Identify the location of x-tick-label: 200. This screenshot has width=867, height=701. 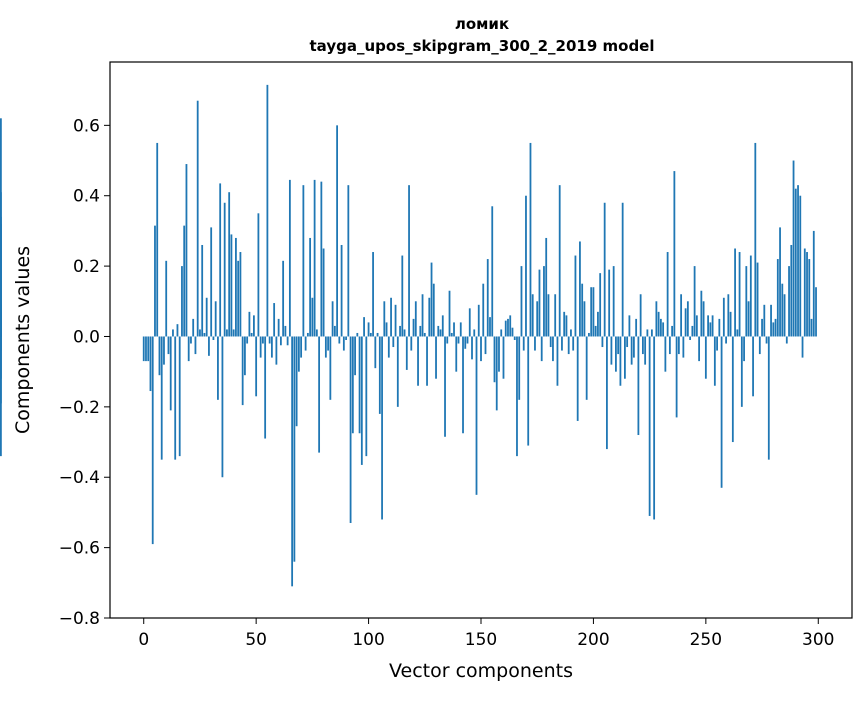
(593, 640).